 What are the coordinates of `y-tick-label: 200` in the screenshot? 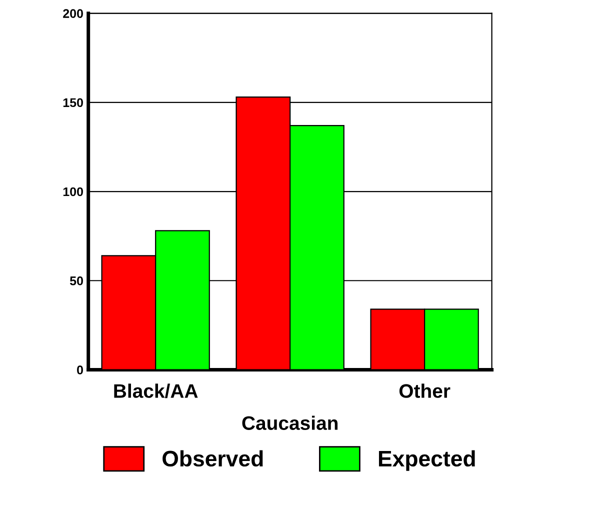 It's located at (73, 13).